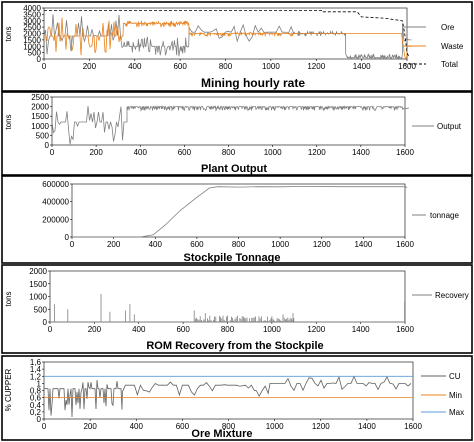  What do you see at coordinates (36, 398) in the screenshot?
I see `y-tick-label: 0,6` at bounding box center [36, 398].